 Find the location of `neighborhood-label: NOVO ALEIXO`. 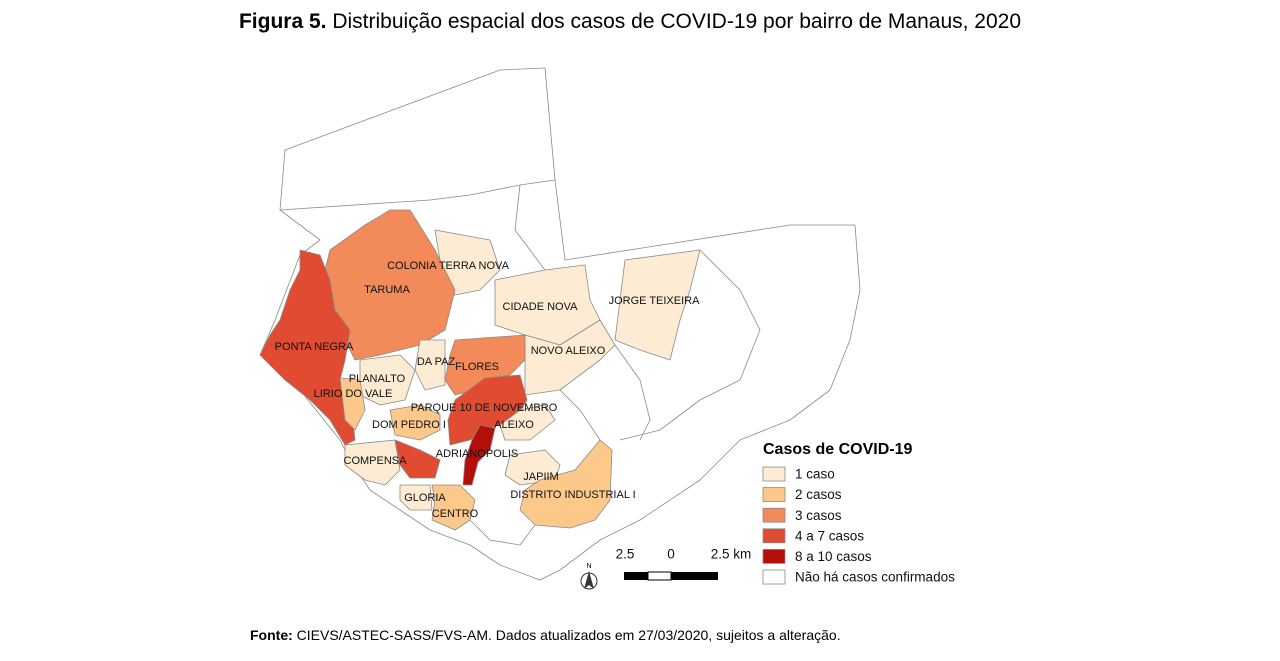

neighborhood-label: NOVO ALEIXO is located at coordinates (568, 351).